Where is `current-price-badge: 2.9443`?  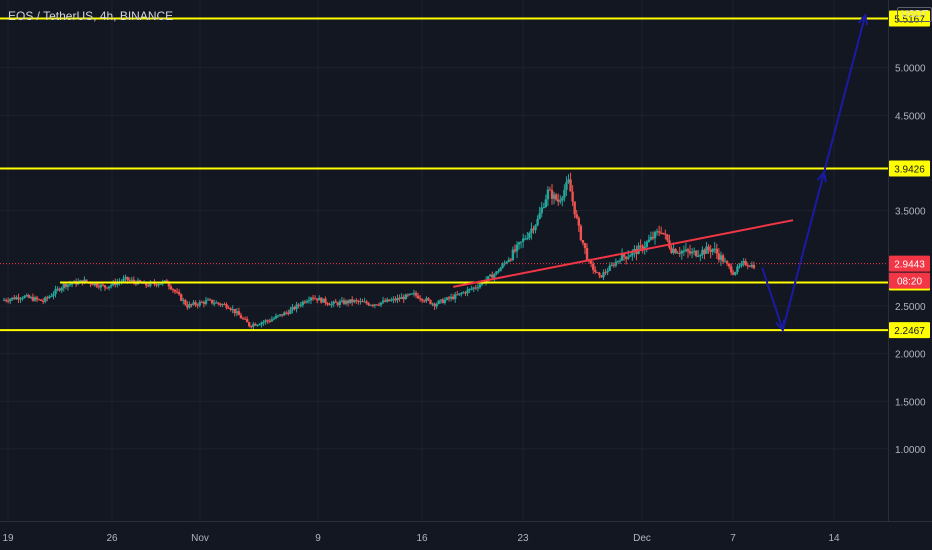
current-price-badge: 2.9443 is located at coordinates (909, 265).